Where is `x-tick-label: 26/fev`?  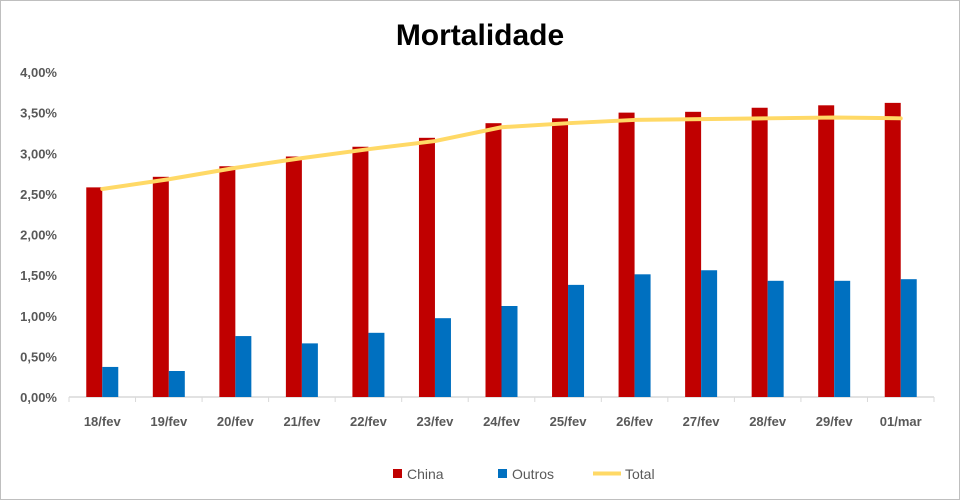
x-tick-label: 26/fev is located at coordinates (635, 421).